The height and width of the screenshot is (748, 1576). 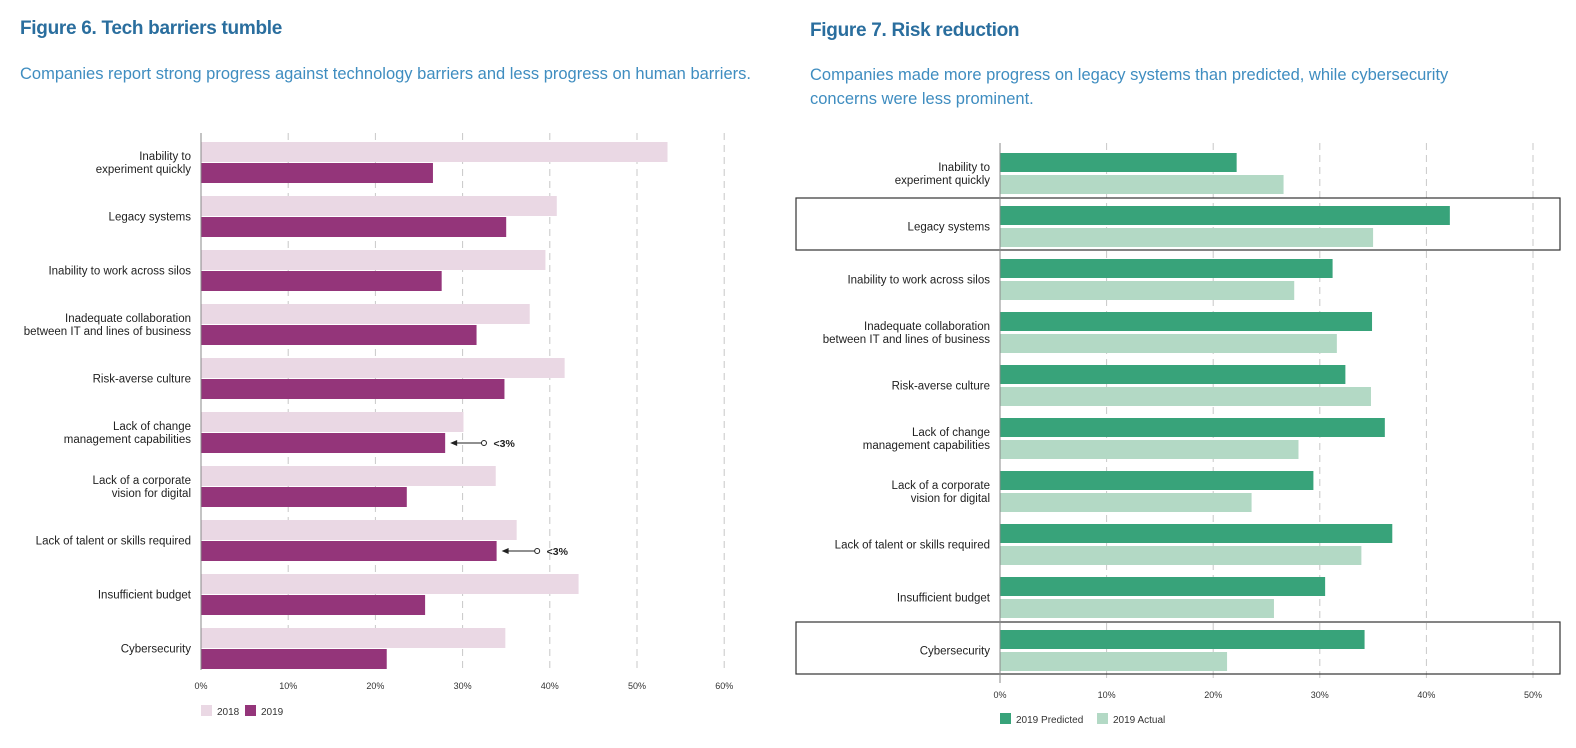 I want to click on figure6-title: Figure 6. Tech barriers tumble, so click(x=151, y=28).